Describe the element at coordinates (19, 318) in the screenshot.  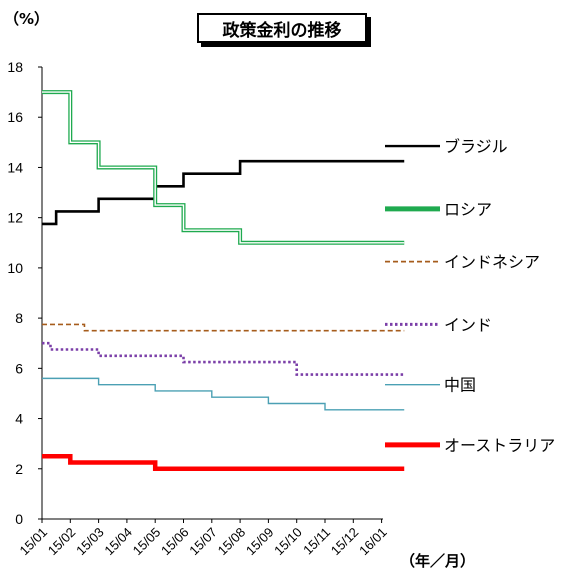
I see `y-tick-label: 8` at that location.